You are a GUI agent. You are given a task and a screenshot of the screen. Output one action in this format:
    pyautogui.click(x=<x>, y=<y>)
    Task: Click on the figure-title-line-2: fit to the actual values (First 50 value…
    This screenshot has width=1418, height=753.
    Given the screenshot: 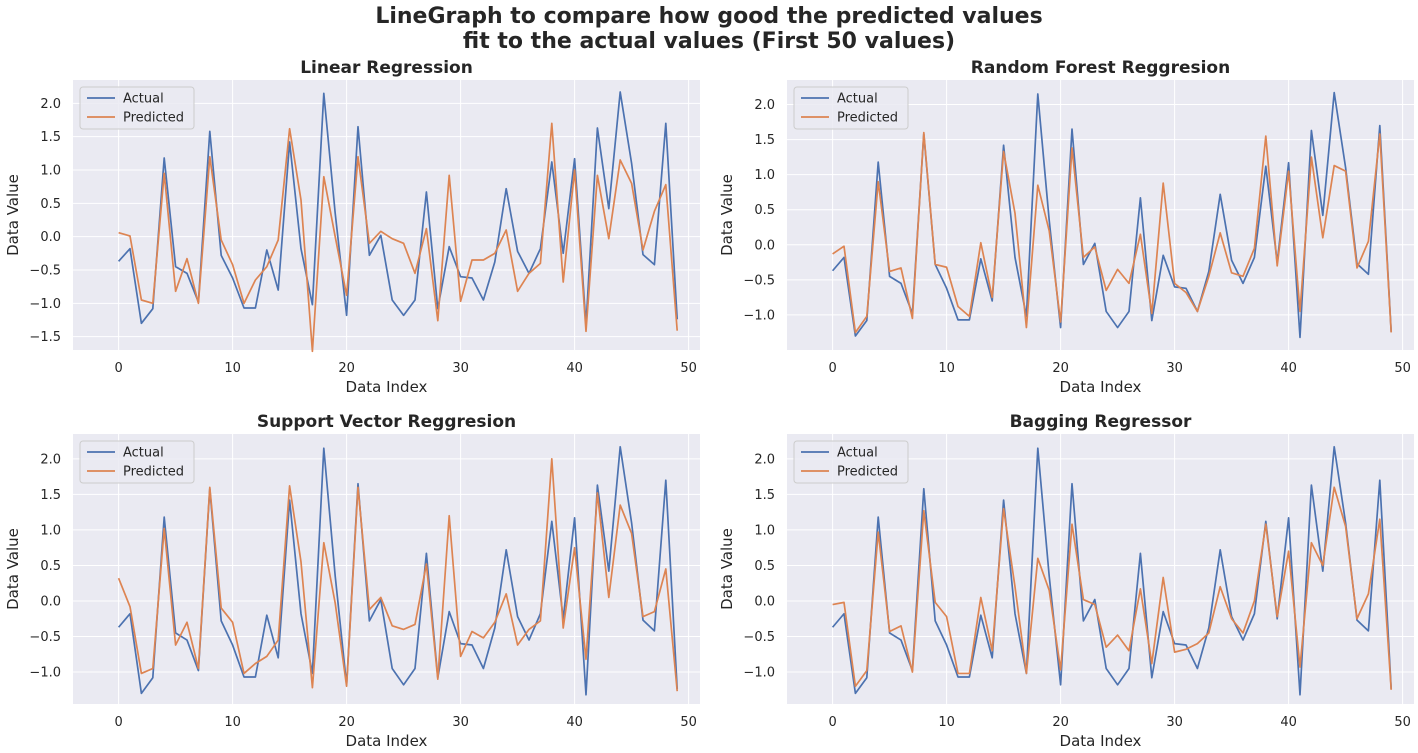 What is the action you would take?
    pyautogui.click(x=709, y=41)
    